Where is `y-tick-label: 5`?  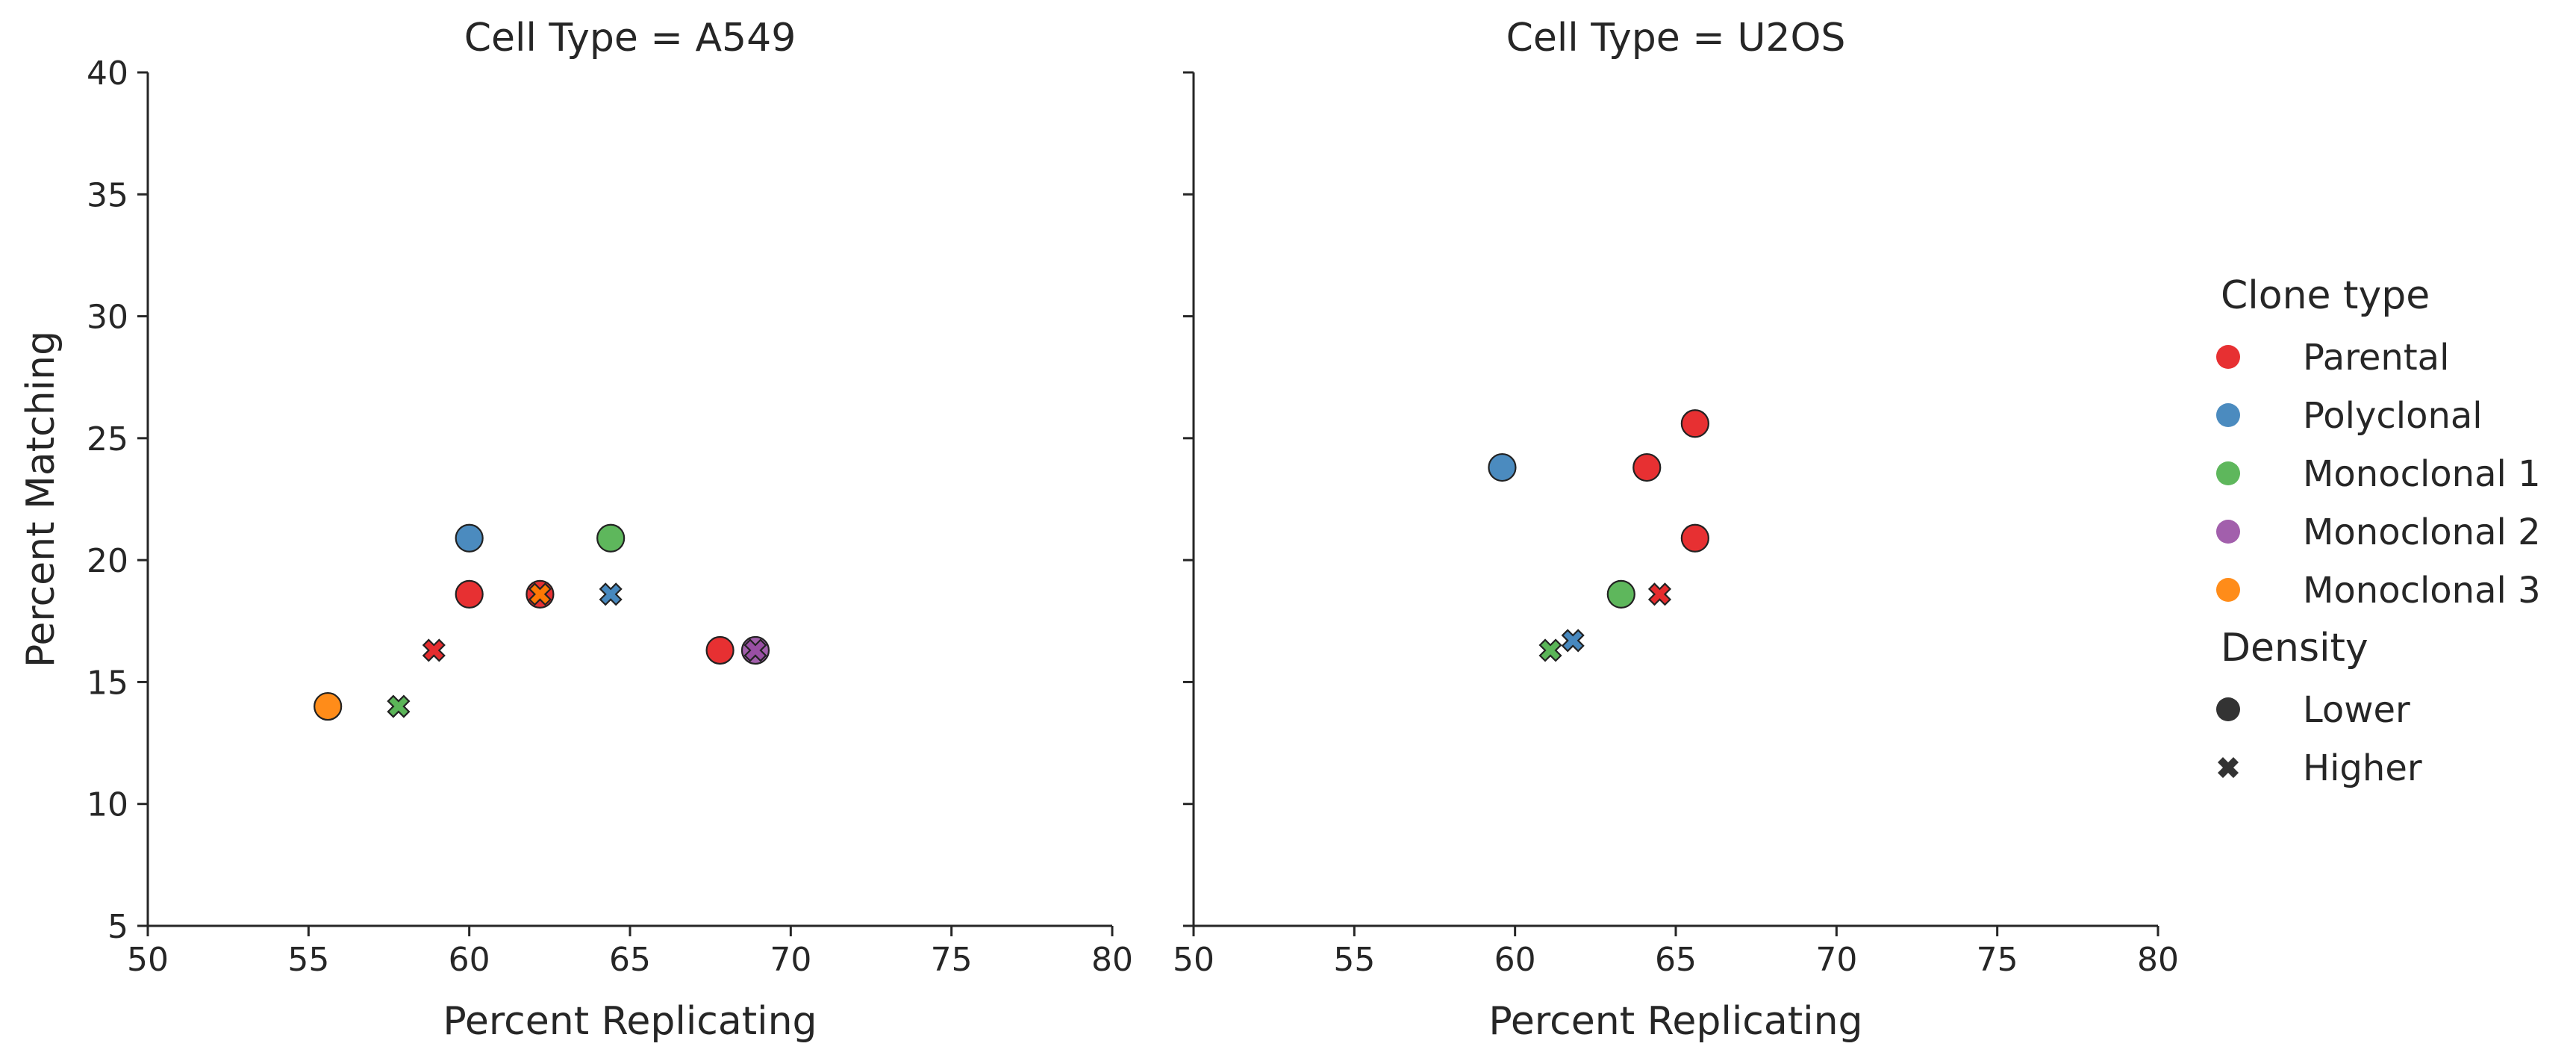
y-tick-label: 5 is located at coordinates (117, 927).